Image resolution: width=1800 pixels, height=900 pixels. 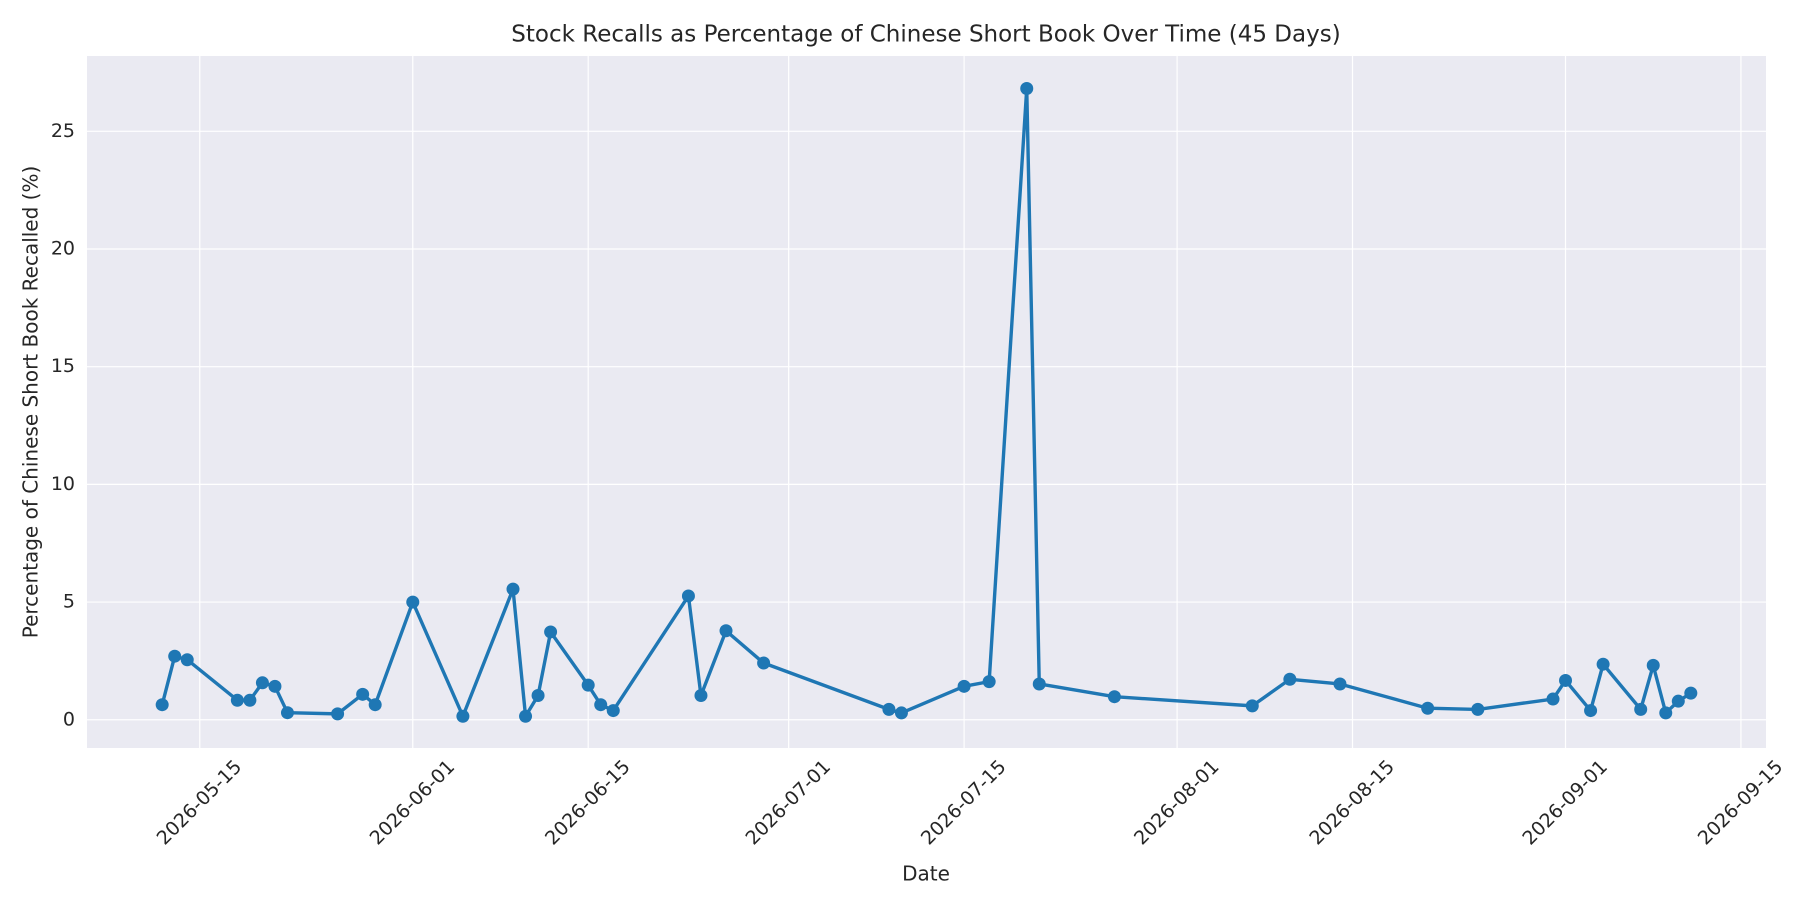 What do you see at coordinates (1352, 803) in the screenshot?
I see `x-tick-label: 2026-08-15` at bounding box center [1352, 803].